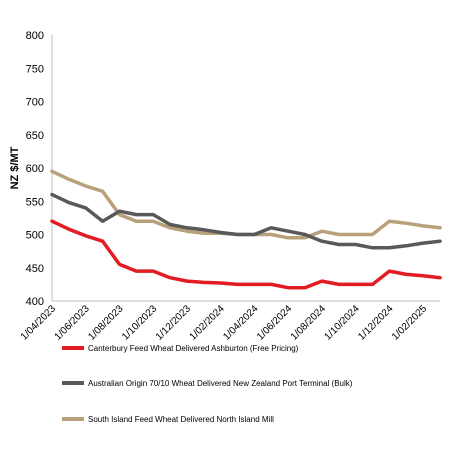 The image size is (450, 450). I want to click on series-canterbury-line, so click(246, 254).